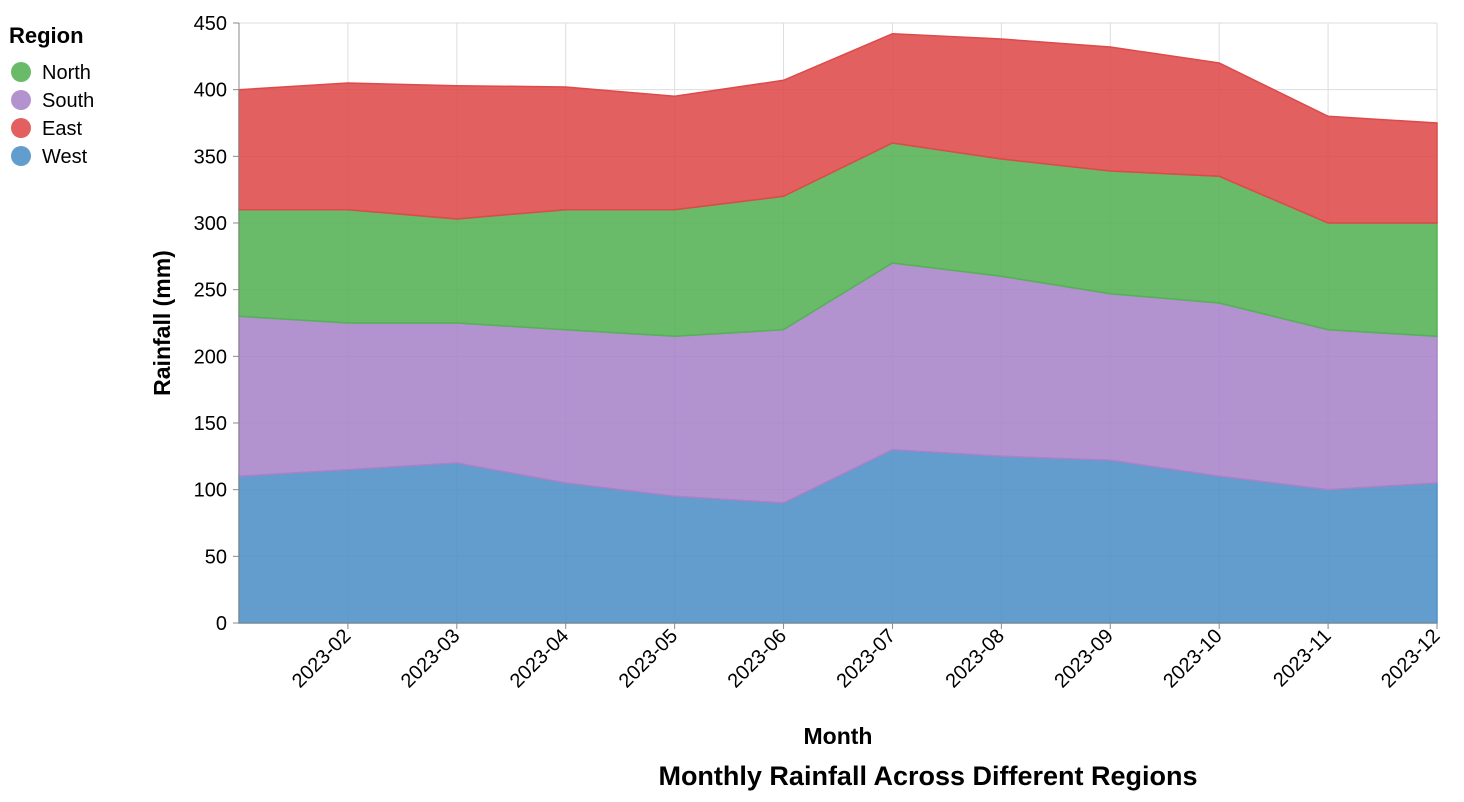 The width and height of the screenshot is (1464, 802). Describe the element at coordinates (210, 157) in the screenshot. I see `y-tick-label: 350` at that location.